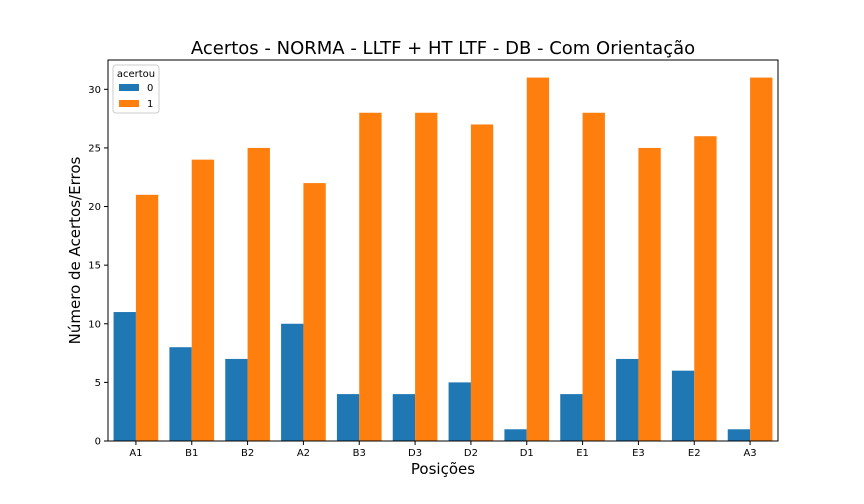 The height and width of the screenshot is (504, 864). I want to click on legend-label-0: 0, so click(150, 88).